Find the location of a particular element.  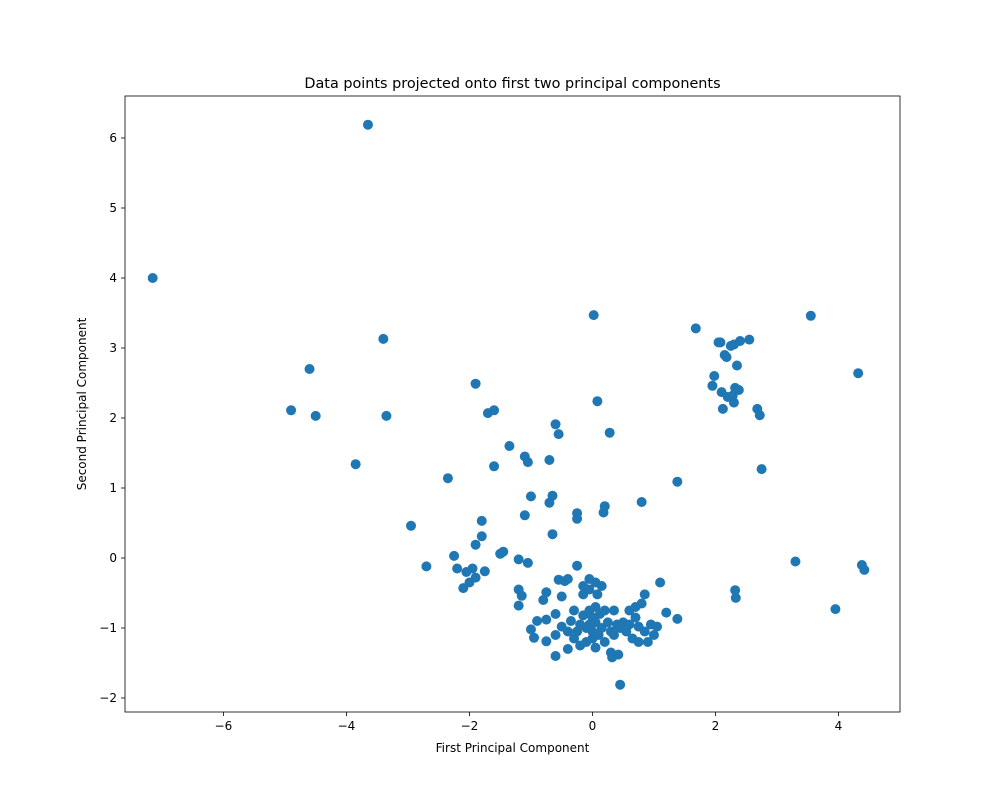

y-tick-label: 6 is located at coordinates (113, 138).